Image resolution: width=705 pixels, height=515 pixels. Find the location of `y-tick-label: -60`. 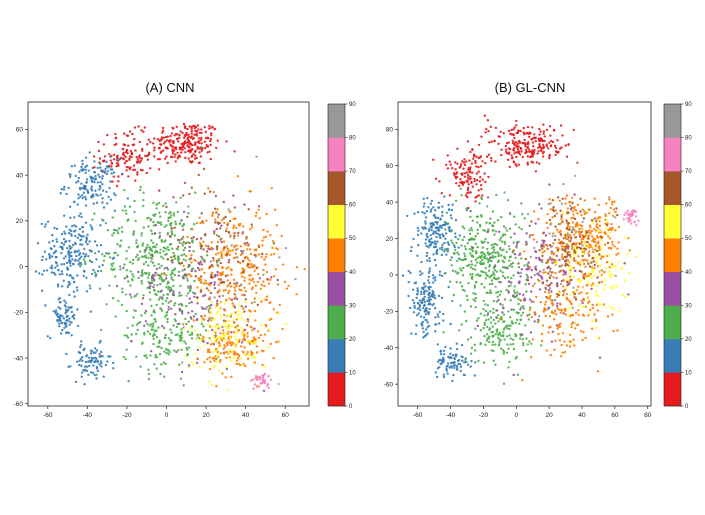

y-tick-label: -60 is located at coordinates (389, 384).